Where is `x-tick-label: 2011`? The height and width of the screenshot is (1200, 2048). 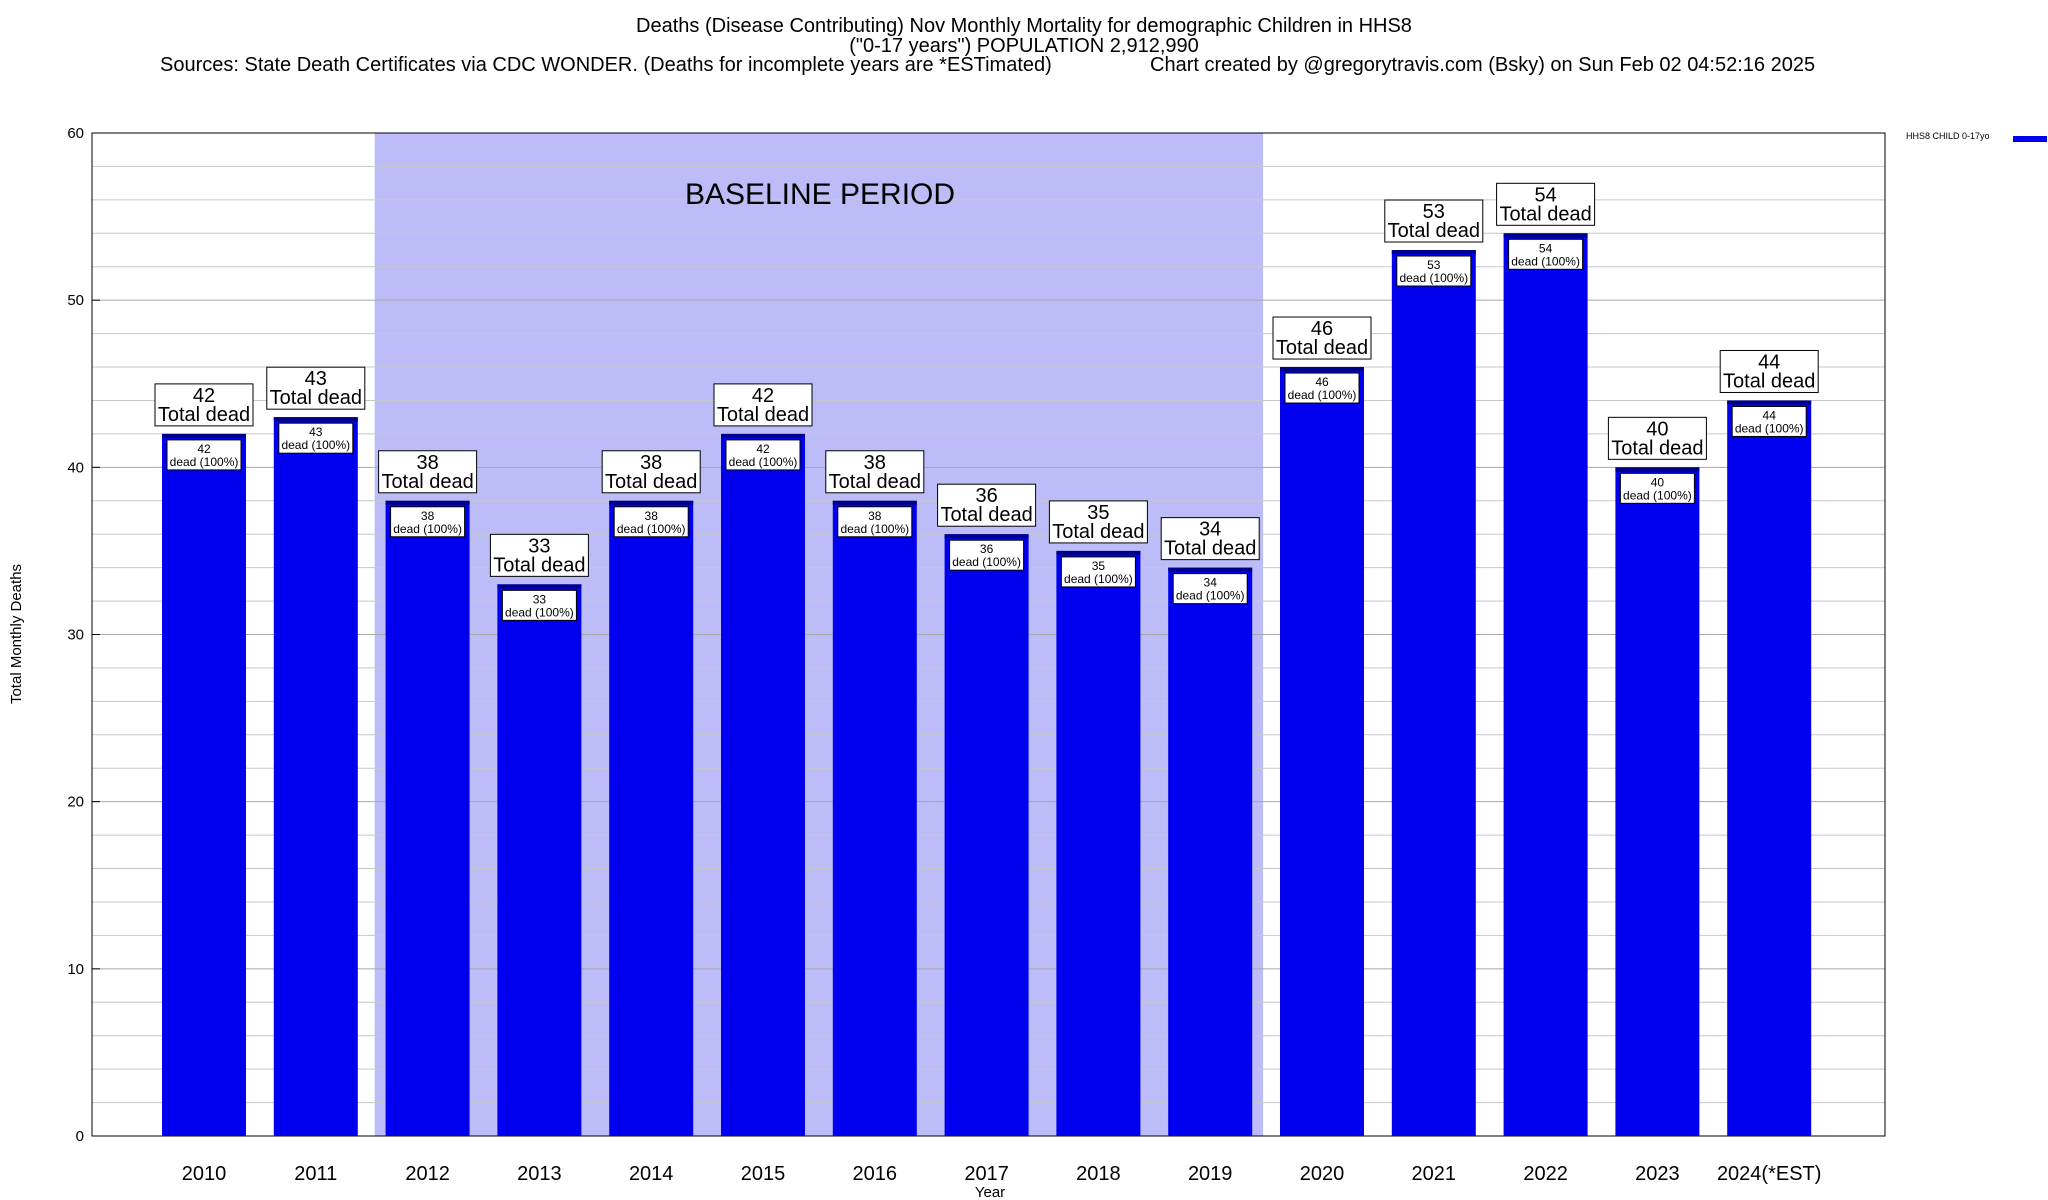
x-tick-label: 2011 is located at coordinates (315, 1174).